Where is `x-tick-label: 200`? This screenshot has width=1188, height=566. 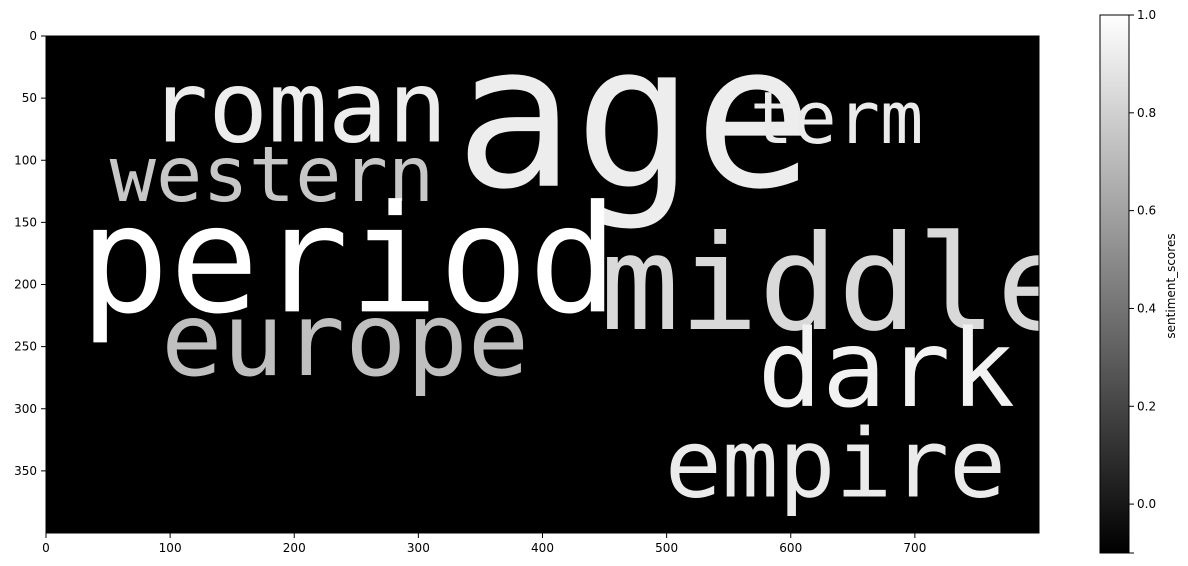 x-tick-label: 200 is located at coordinates (294, 548).